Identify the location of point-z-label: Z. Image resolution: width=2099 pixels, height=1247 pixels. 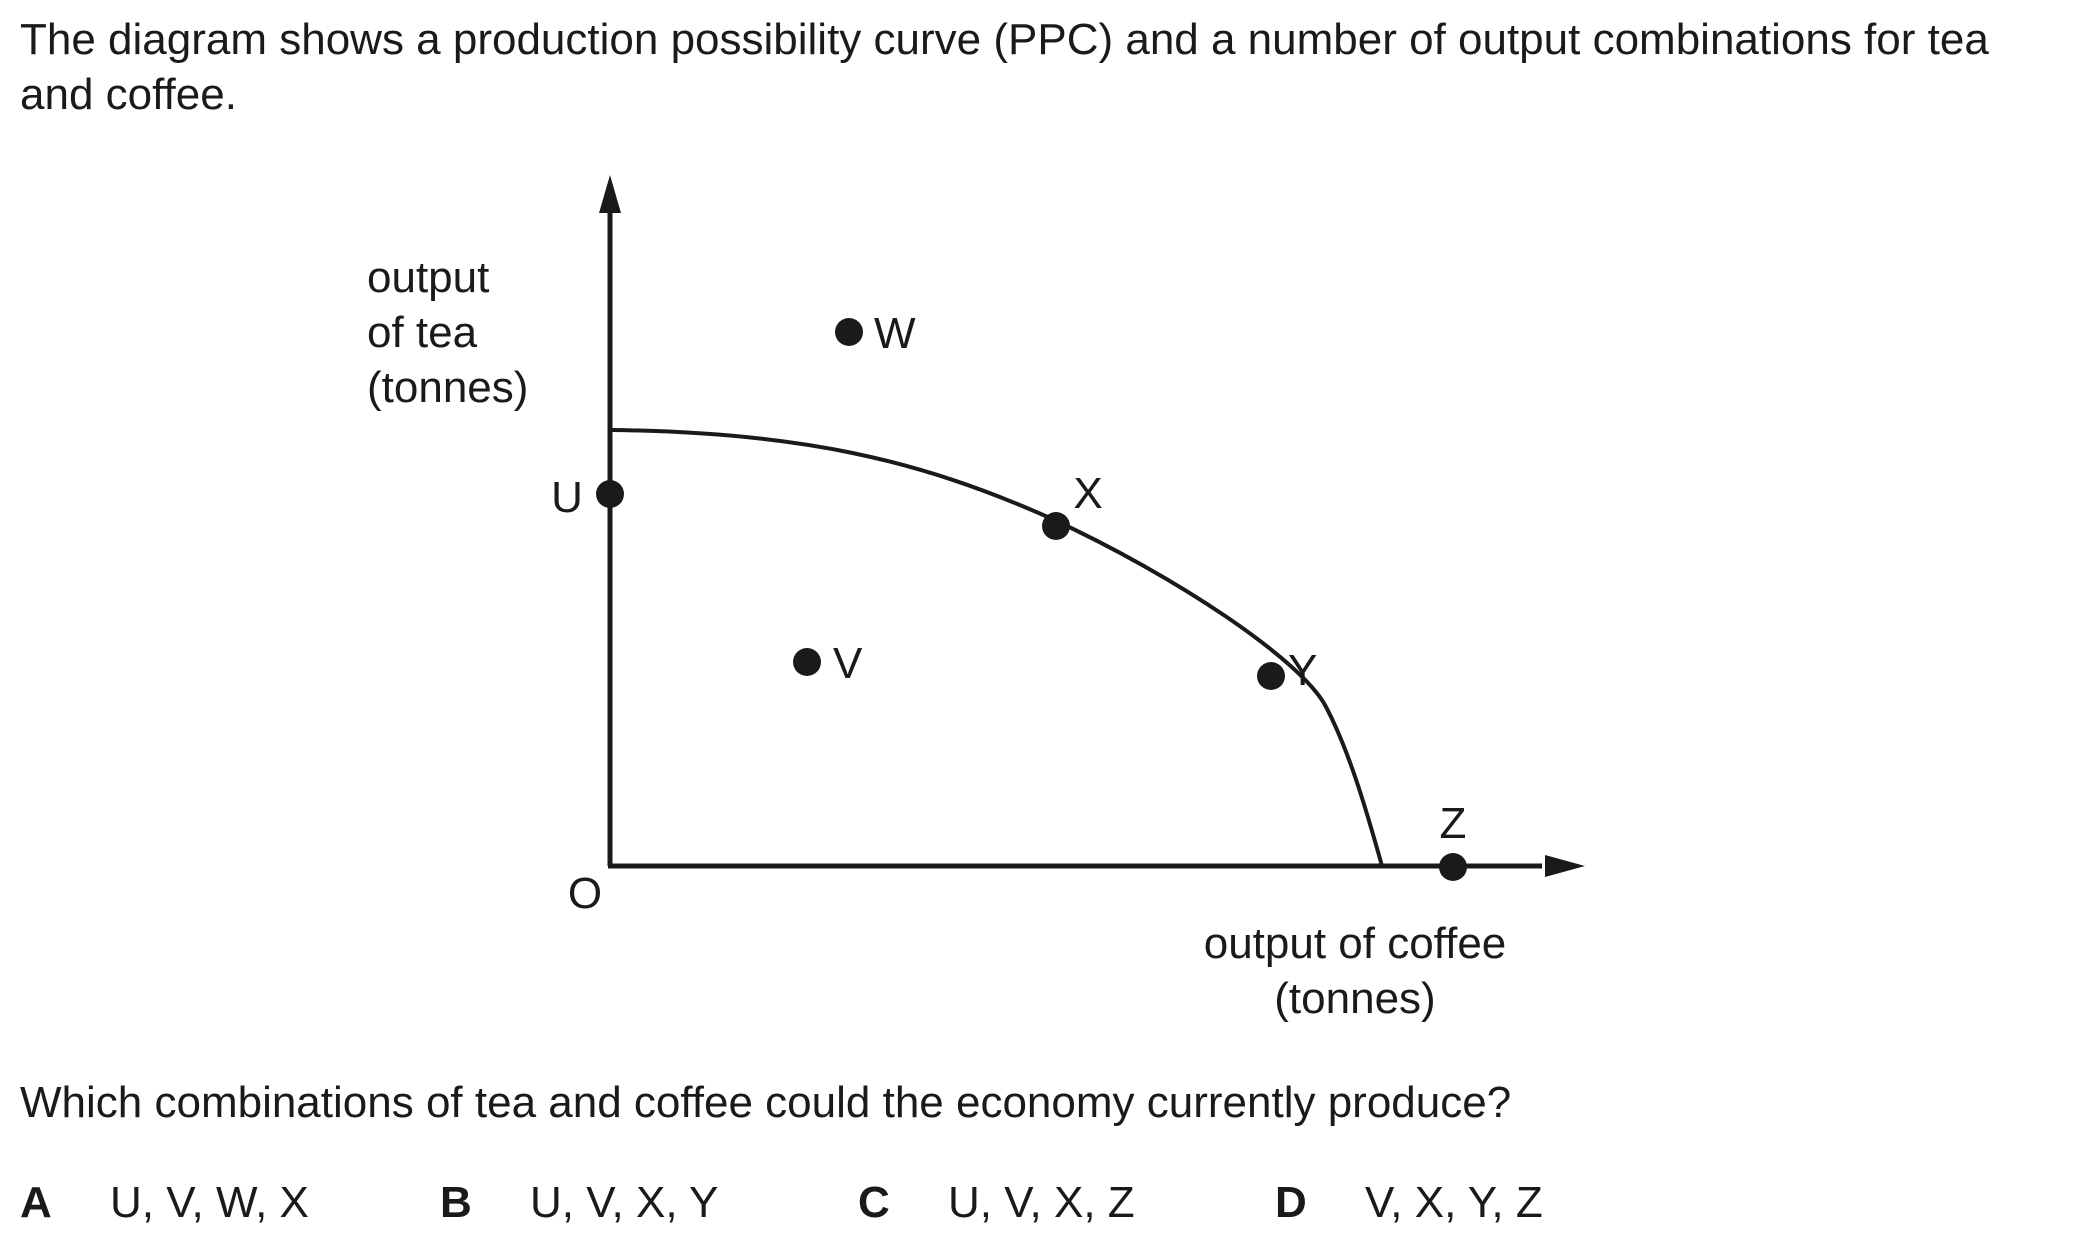
(1453, 823).